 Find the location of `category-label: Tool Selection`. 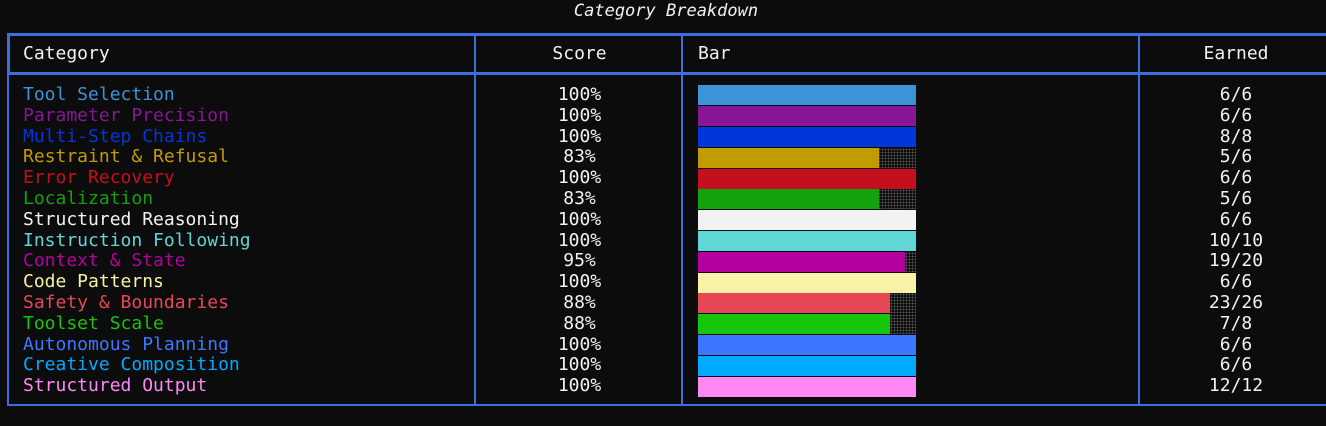

category-label: Tool Selection is located at coordinates (99, 94).